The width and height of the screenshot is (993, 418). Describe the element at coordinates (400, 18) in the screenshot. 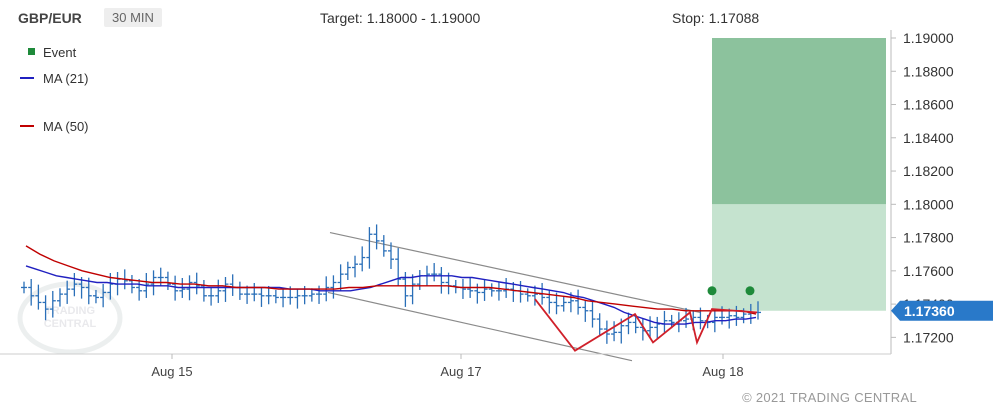

I see `target-label: Target: 1.18000 - 1.19000` at that location.